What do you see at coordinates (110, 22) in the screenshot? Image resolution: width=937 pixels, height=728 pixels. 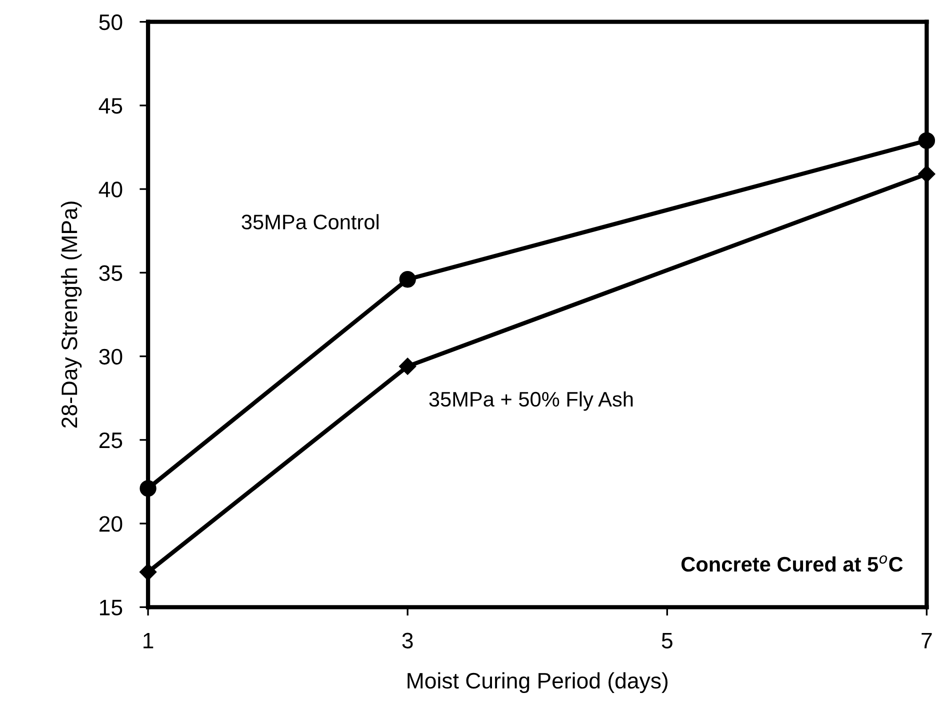 I see `y-tick-label: 50` at bounding box center [110, 22].